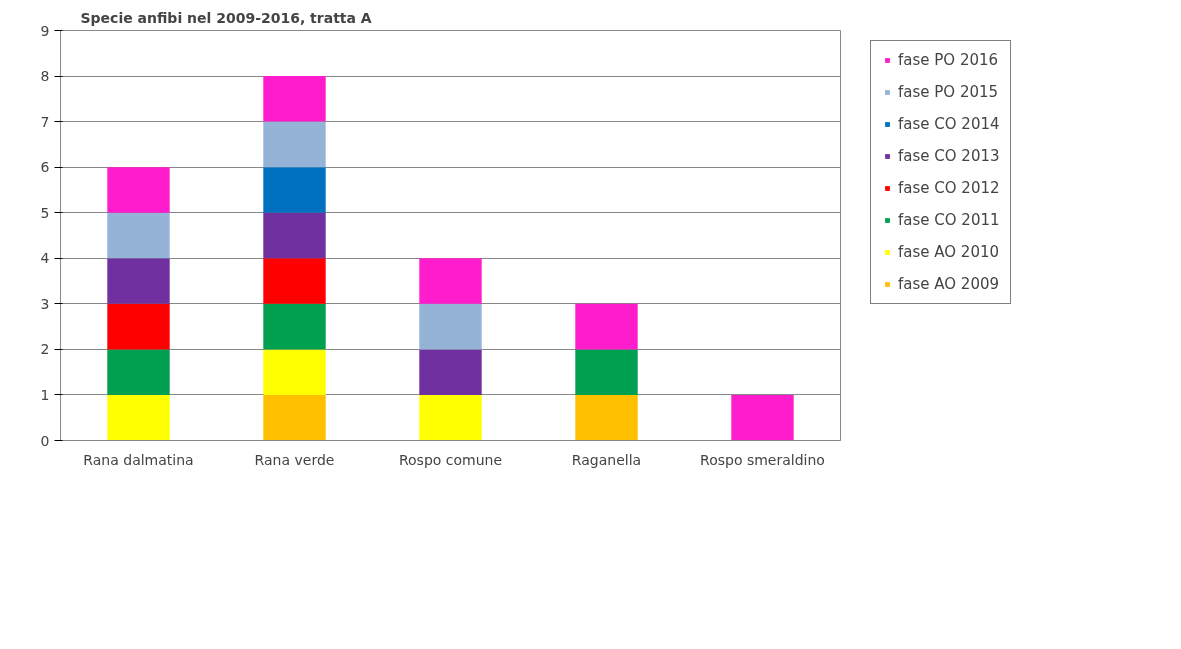 This screenshot has width=1181, height=649. Describe the element at coordinates (450, 459) in the screenshot. I see `x-tick-label: Rospo comune` at that location.